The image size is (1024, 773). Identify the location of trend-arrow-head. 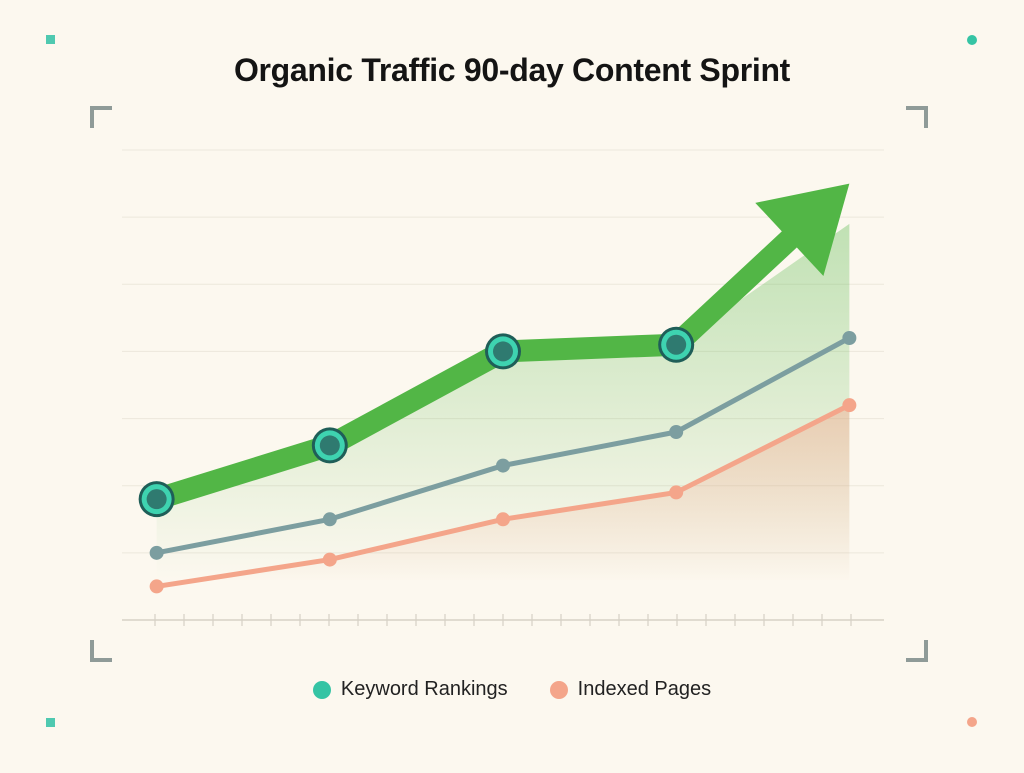
(802, 230).